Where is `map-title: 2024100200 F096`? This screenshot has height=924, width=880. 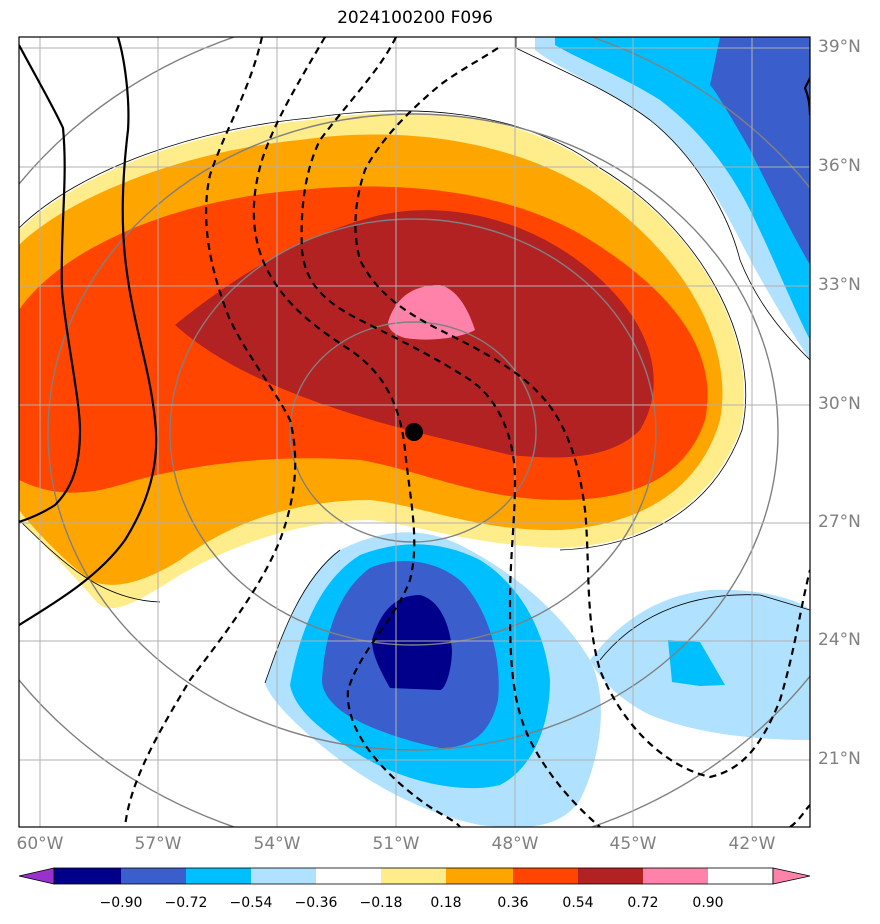
map-title: 2024100200 F096 is located at coordinates (415, 18).